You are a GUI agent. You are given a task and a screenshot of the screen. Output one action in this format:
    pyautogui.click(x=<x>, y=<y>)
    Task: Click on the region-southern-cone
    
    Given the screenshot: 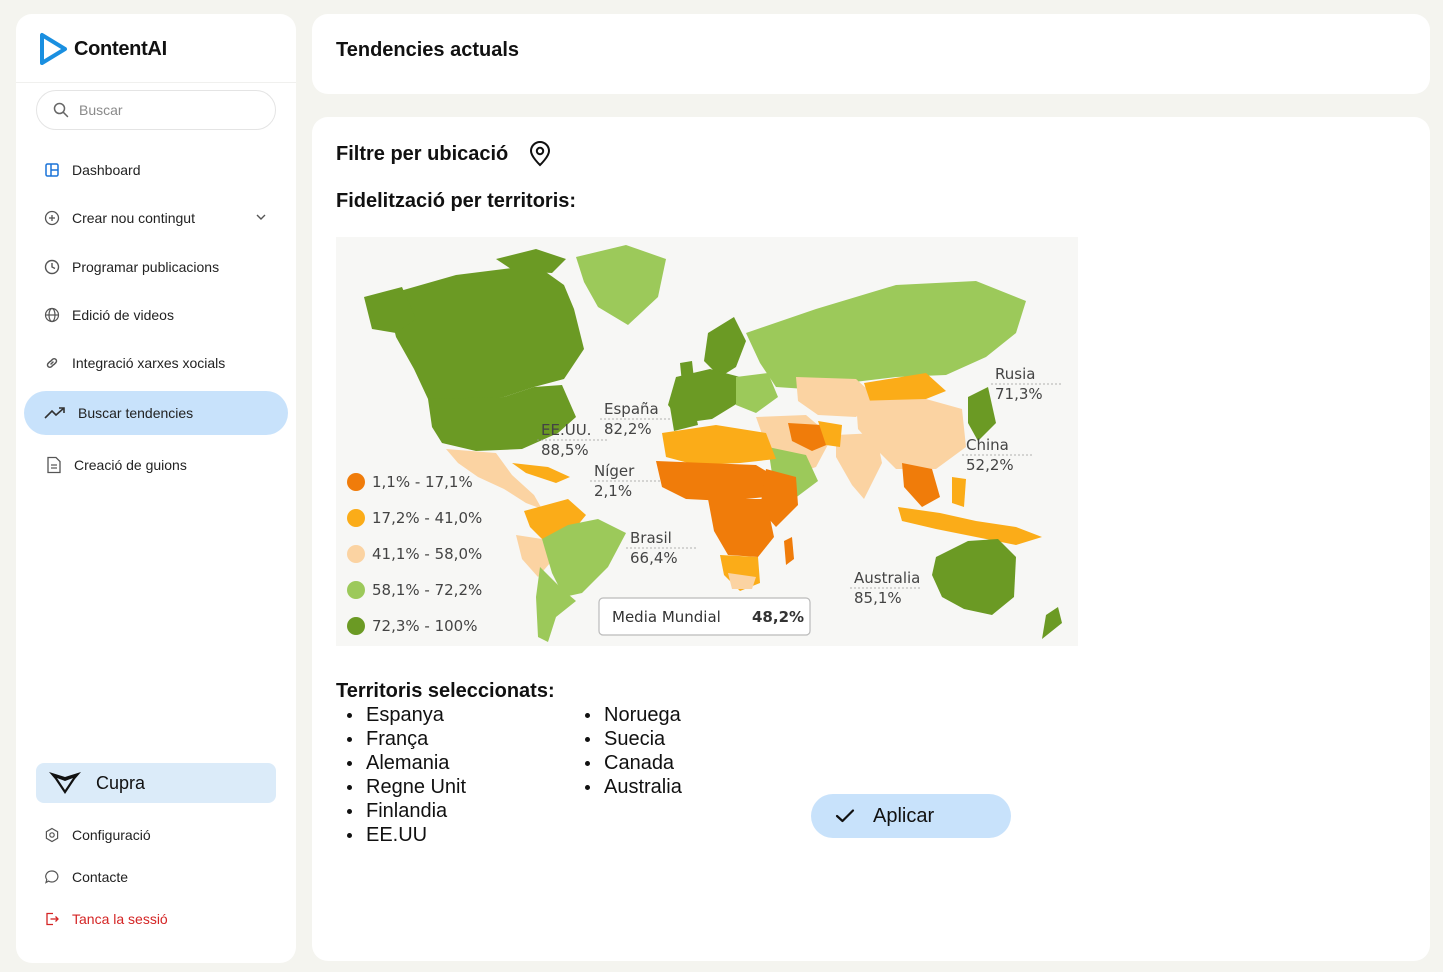 What is the action you would take?
    pyautogui.click(x=556, y=604)
    